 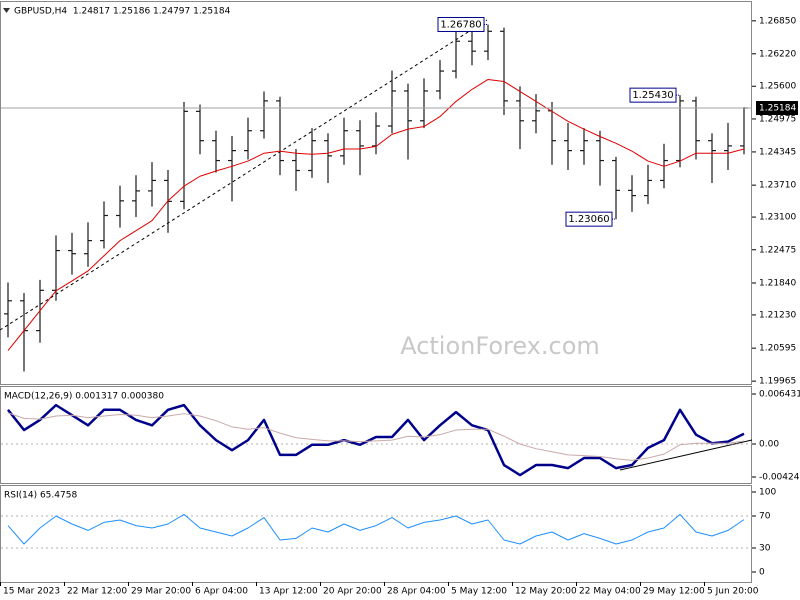 I want to click on annotation-label: 1.25430, so click(x=652, y=95).